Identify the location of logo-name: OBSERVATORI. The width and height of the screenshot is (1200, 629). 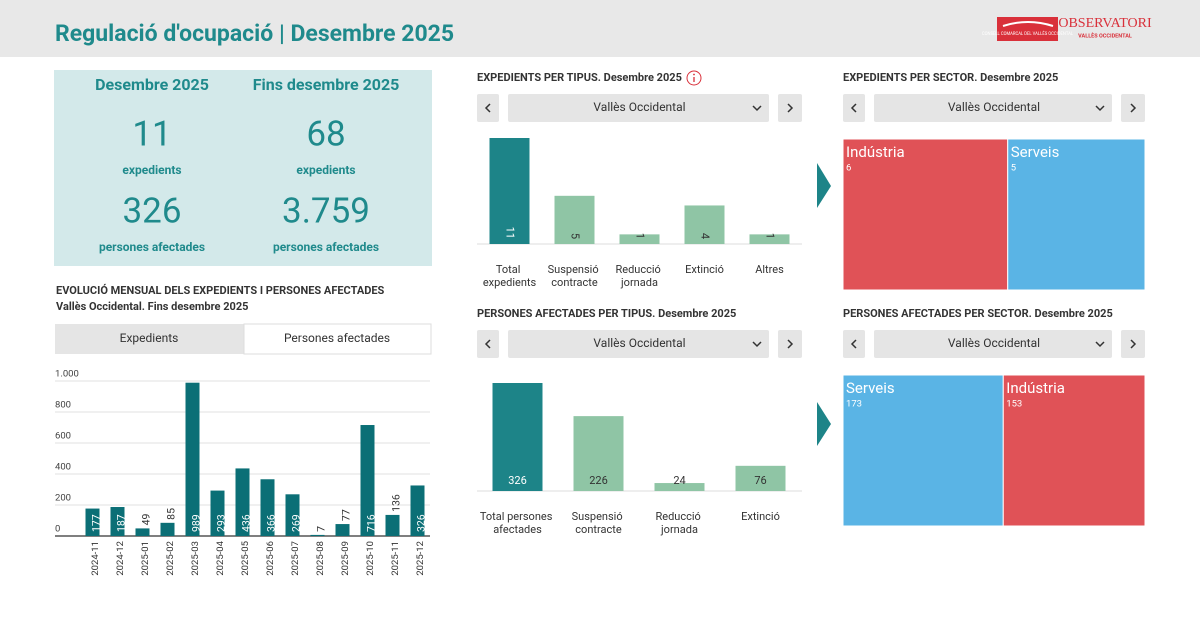
(1105, 23).